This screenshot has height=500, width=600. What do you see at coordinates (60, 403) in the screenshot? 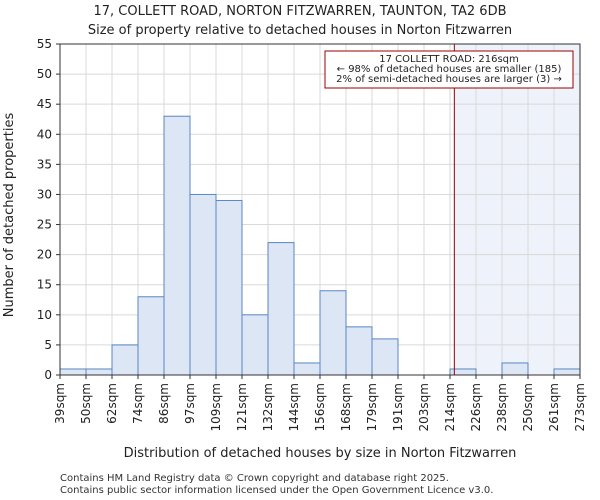
I see `xtick-label-39sqm: 39sqm` at bounding box center [60, 403].